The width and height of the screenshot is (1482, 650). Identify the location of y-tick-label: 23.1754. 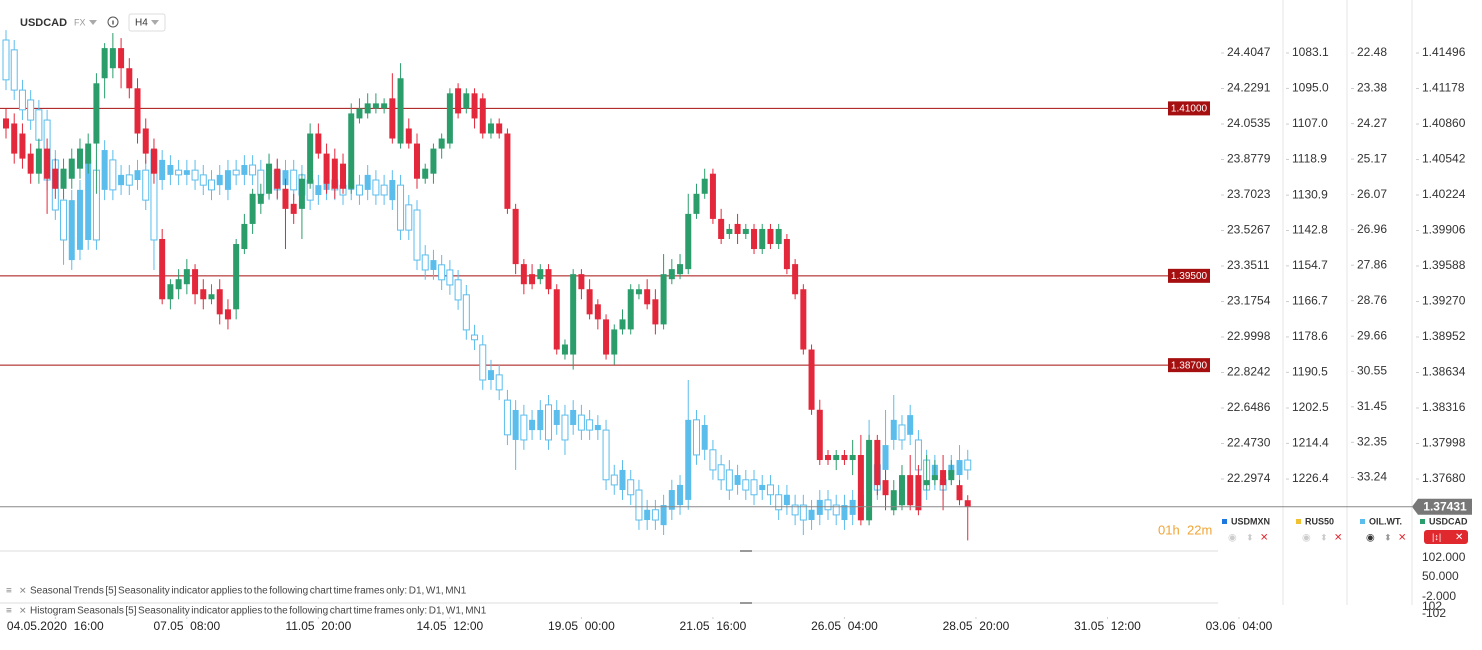
(1249, 301).